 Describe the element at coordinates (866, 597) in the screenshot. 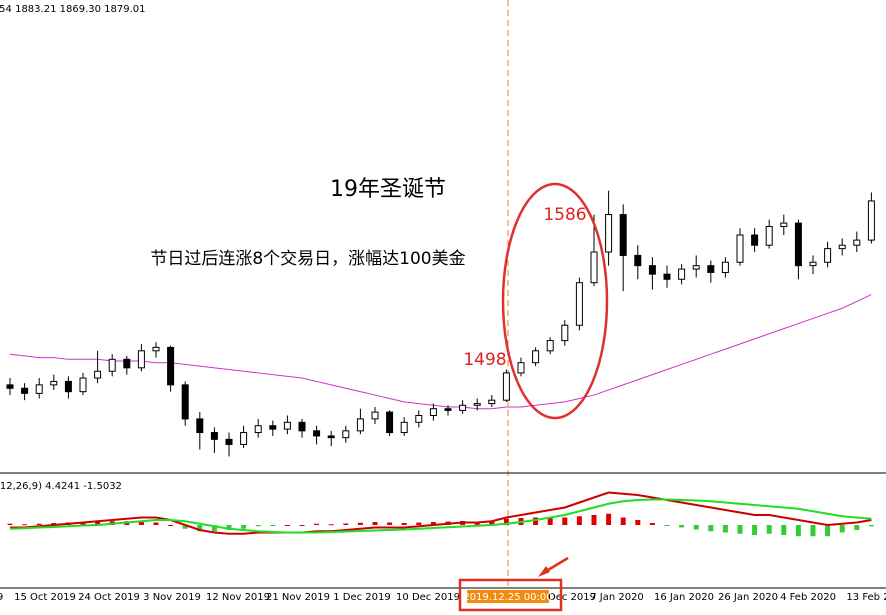

I see `time-label: 13 Feb 2` at that location.